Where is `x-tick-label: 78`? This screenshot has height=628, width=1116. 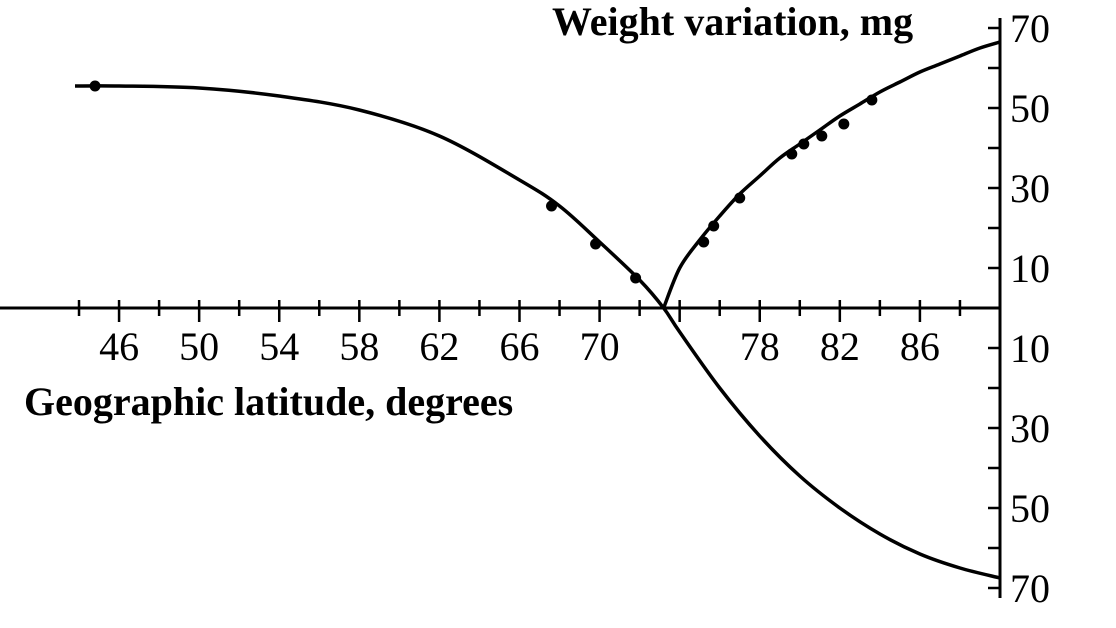
x-tick-label: 78 is located at coordinates (760, 346).